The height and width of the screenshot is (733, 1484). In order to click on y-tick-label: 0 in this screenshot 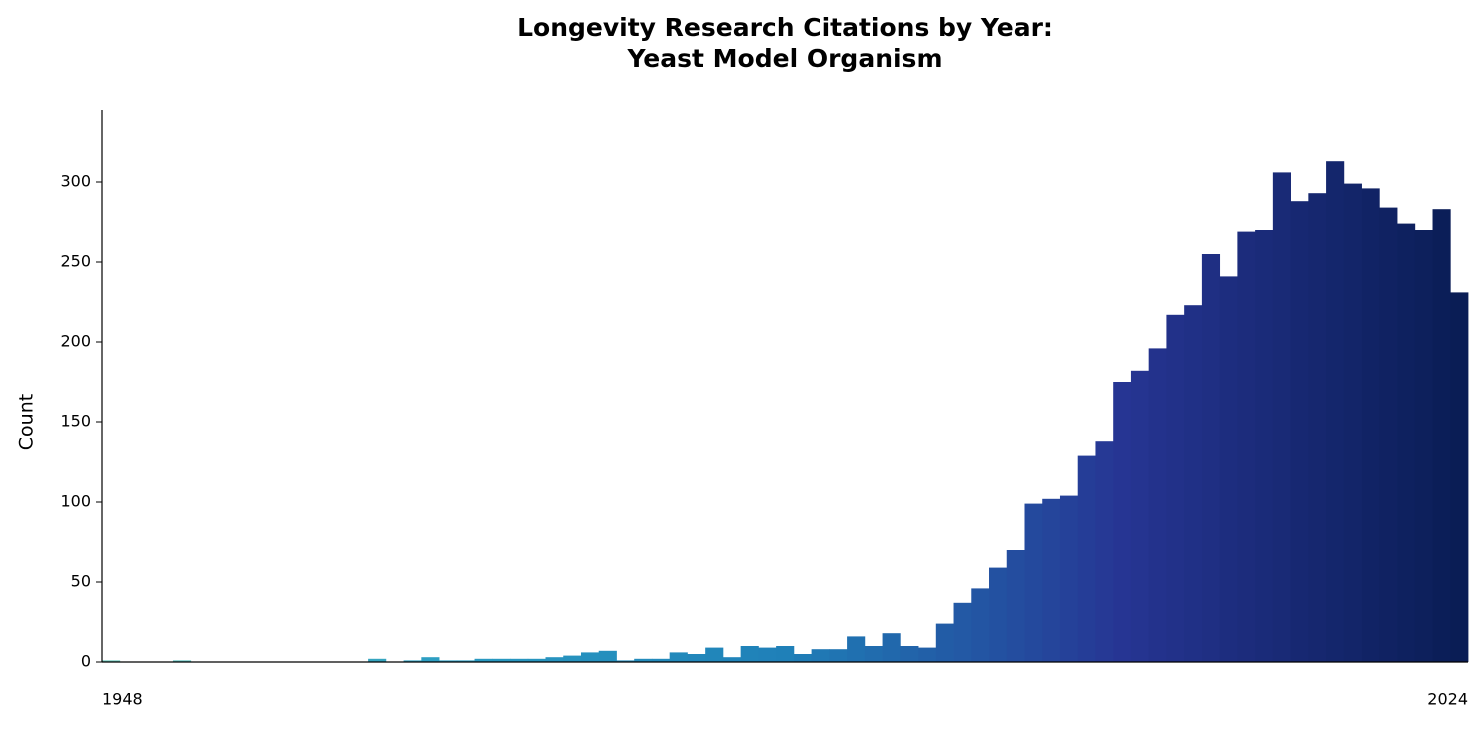, I will do `click(86, 661)`.